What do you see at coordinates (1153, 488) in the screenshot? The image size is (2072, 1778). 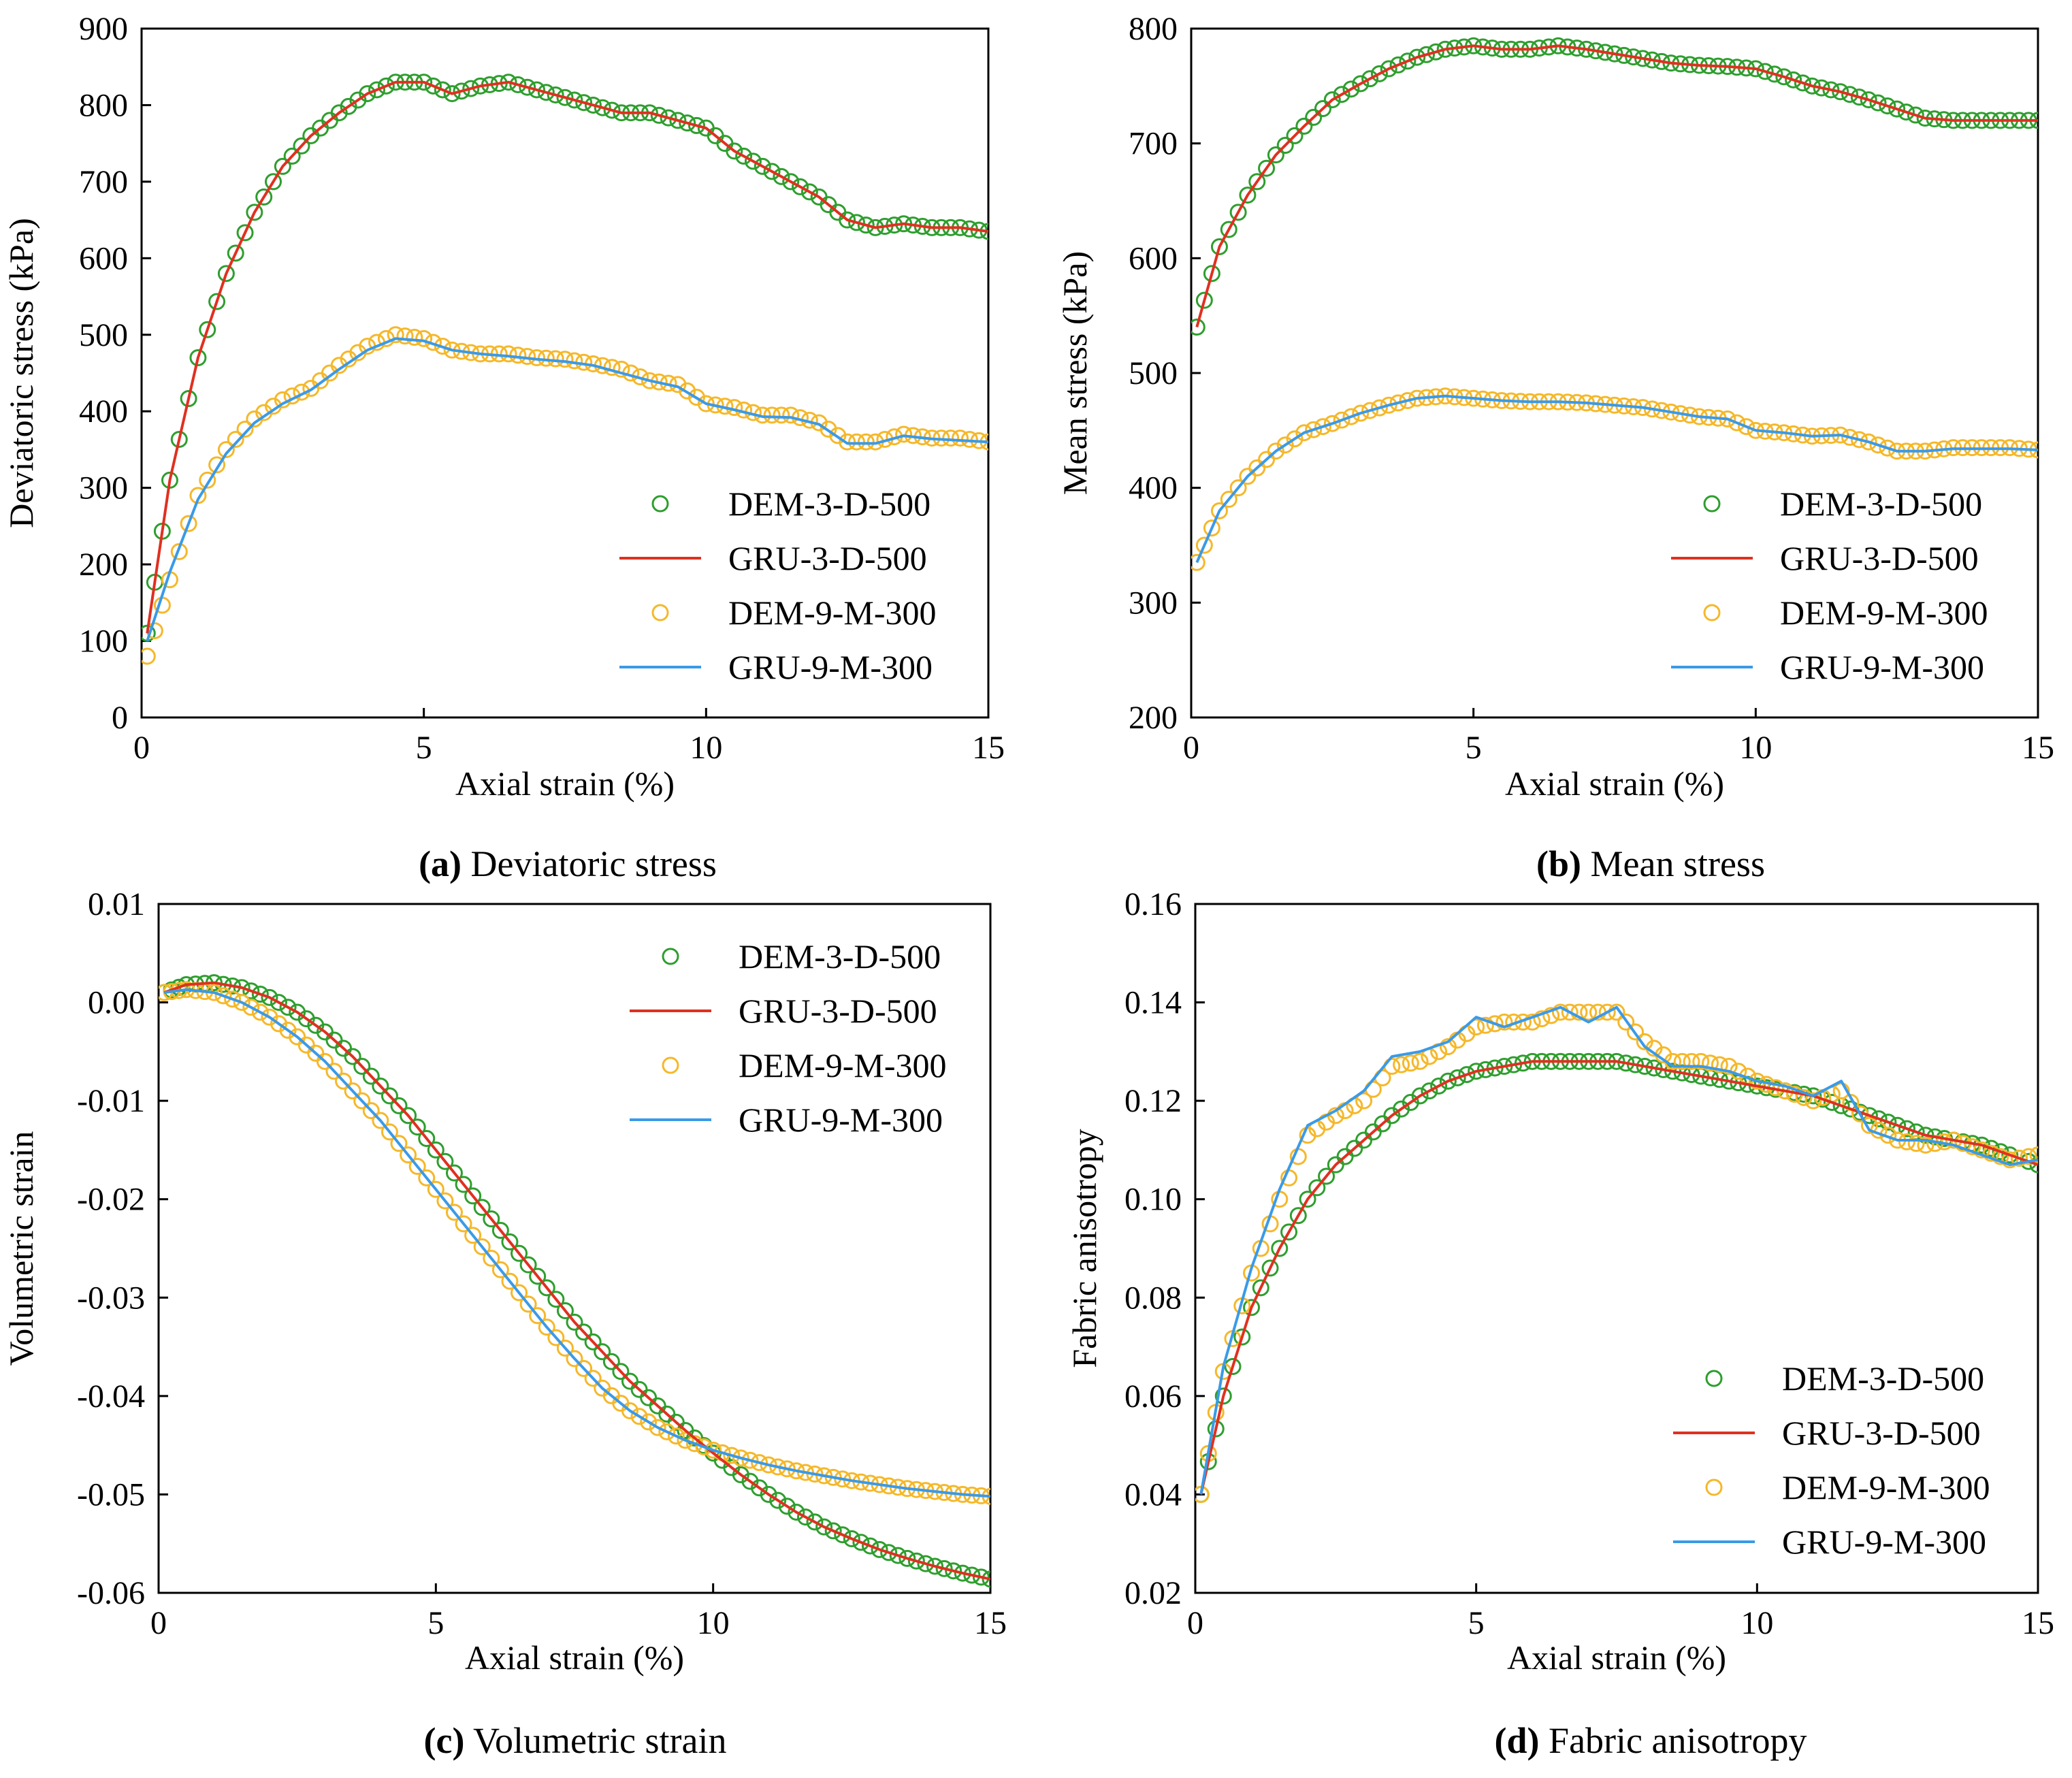 I see `y-tick-label: 400` at bounding box center [1153, 488].